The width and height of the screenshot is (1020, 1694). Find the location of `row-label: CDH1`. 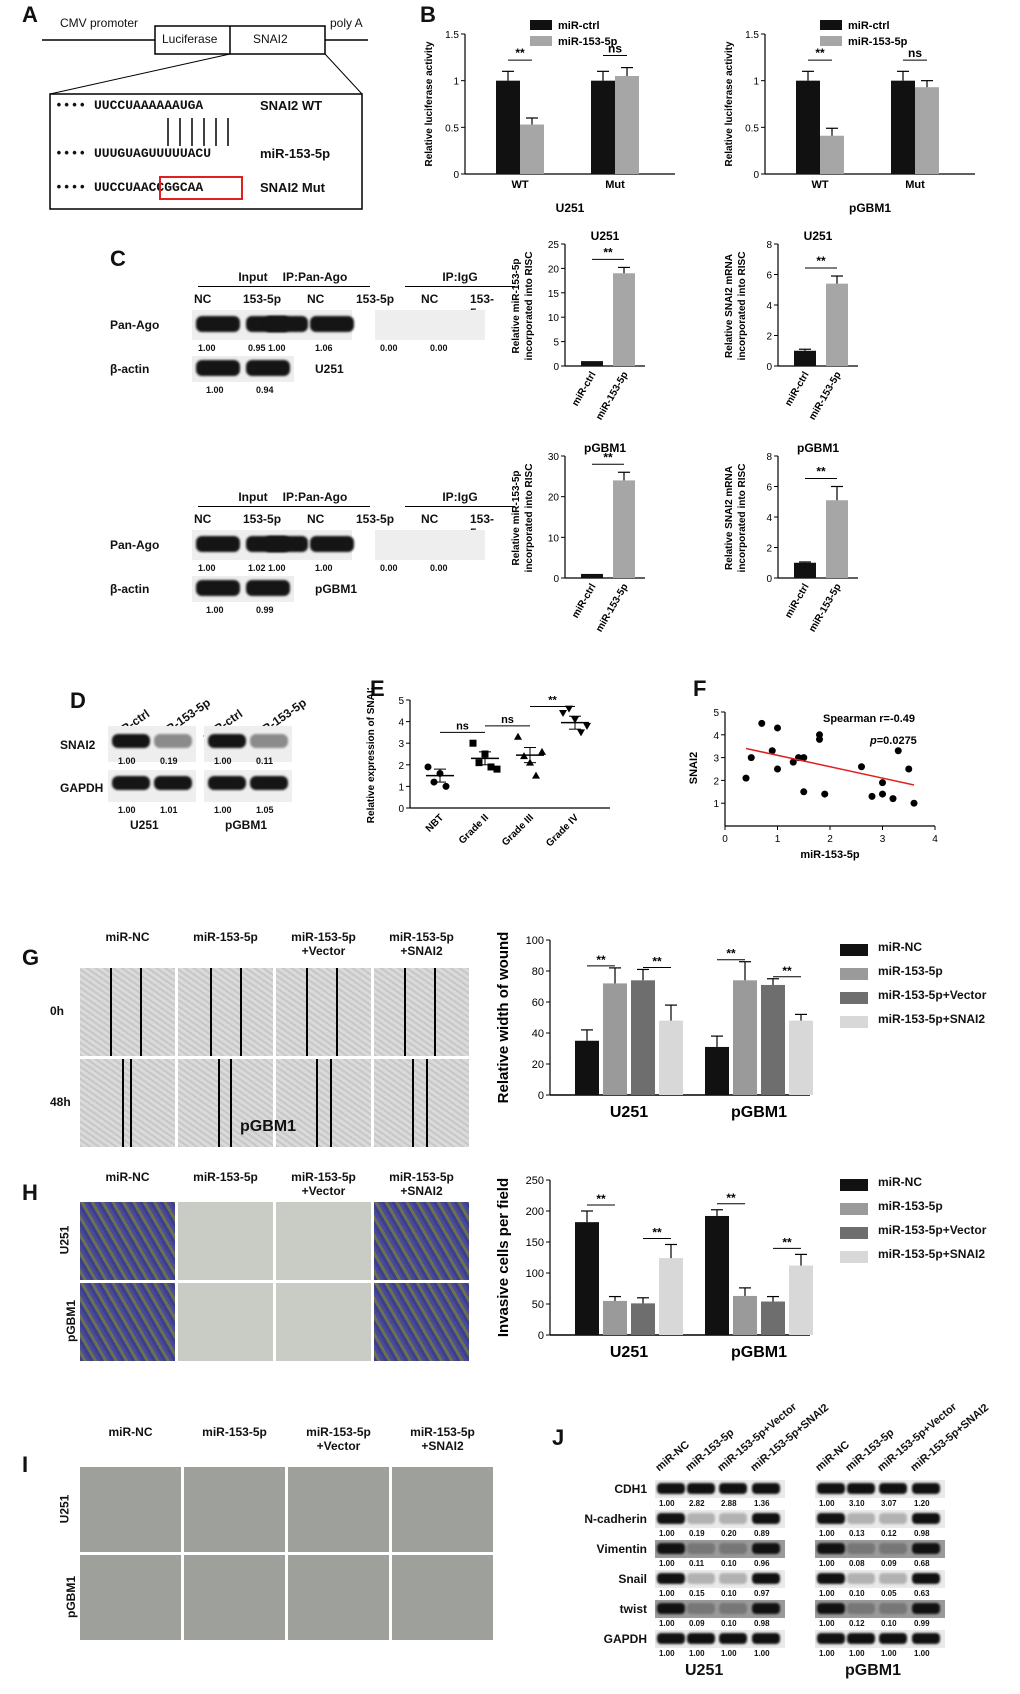

row-label: CDH1 is located at coordinates (630, 1489).